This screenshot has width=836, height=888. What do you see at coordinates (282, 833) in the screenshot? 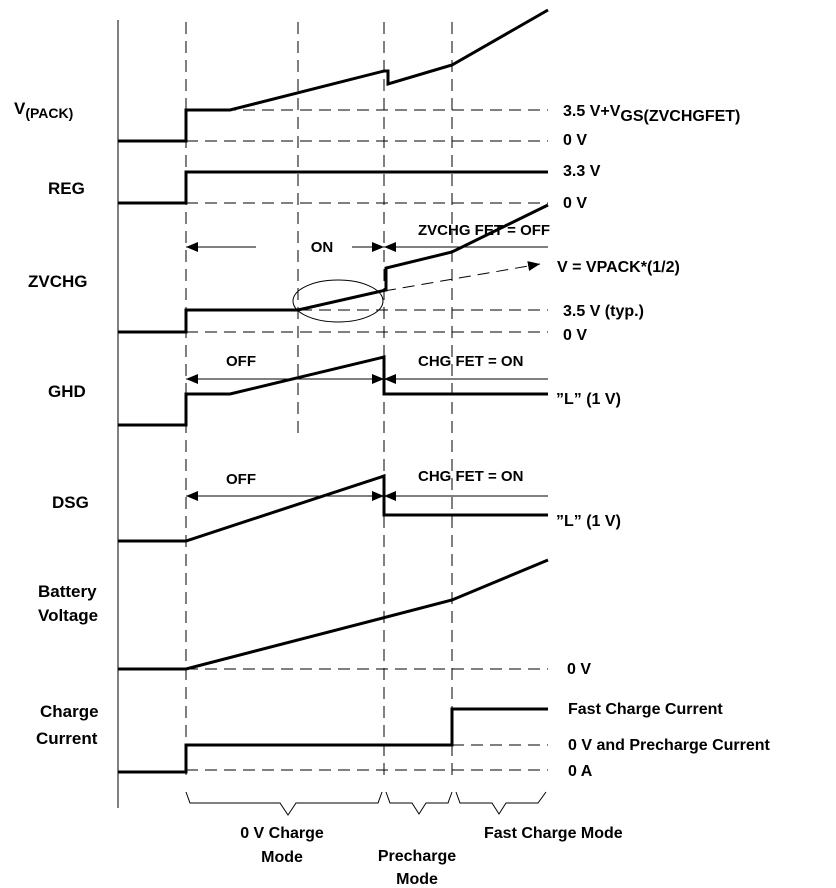
I see `mode-zero-v-line1: 0 V Charge` at bounding box center [282, 833].